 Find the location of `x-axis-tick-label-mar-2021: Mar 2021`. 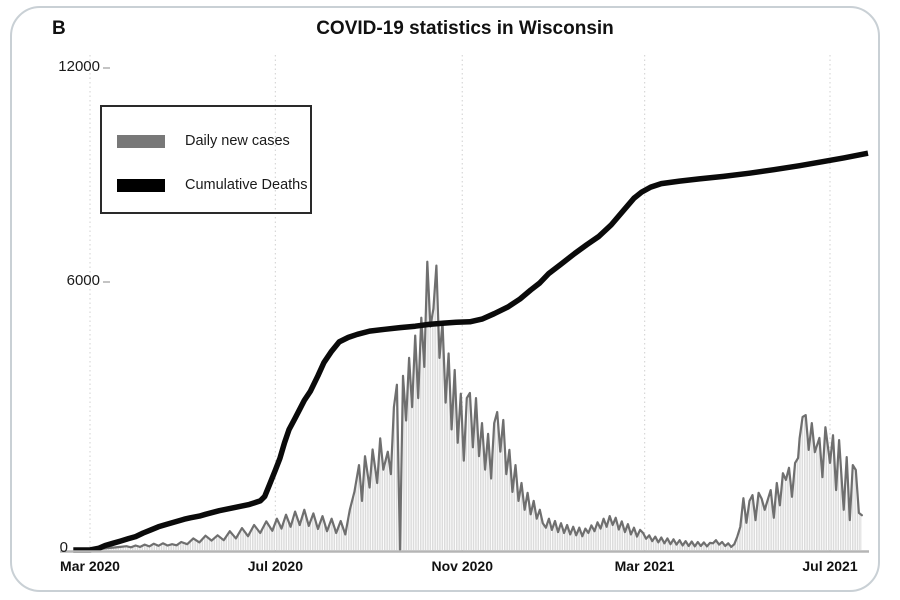

x-axis-tick-label-mar-2021: Mar 2021 is located at coordinates (644, 566).